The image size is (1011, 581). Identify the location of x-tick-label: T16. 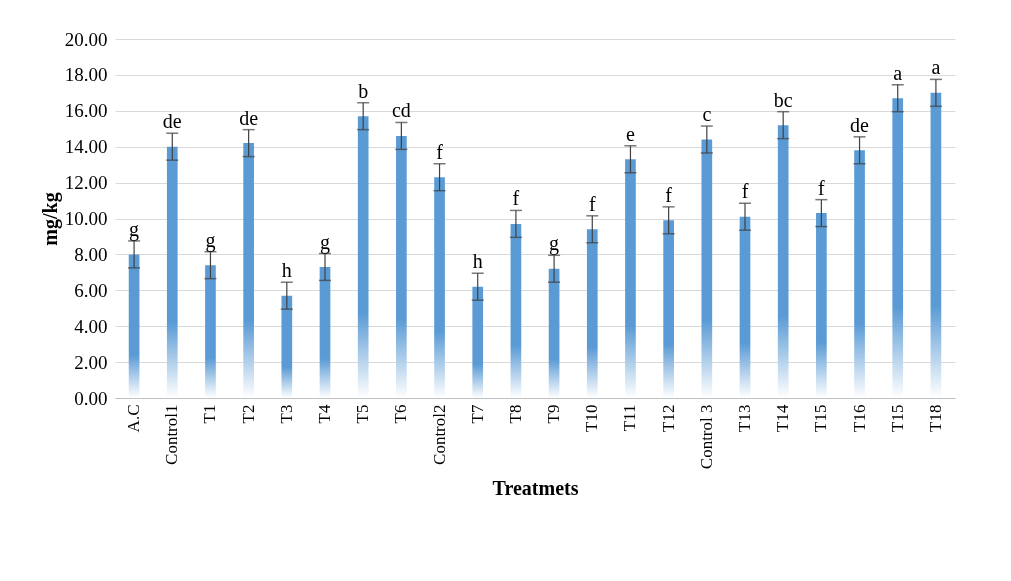
(859, 418).